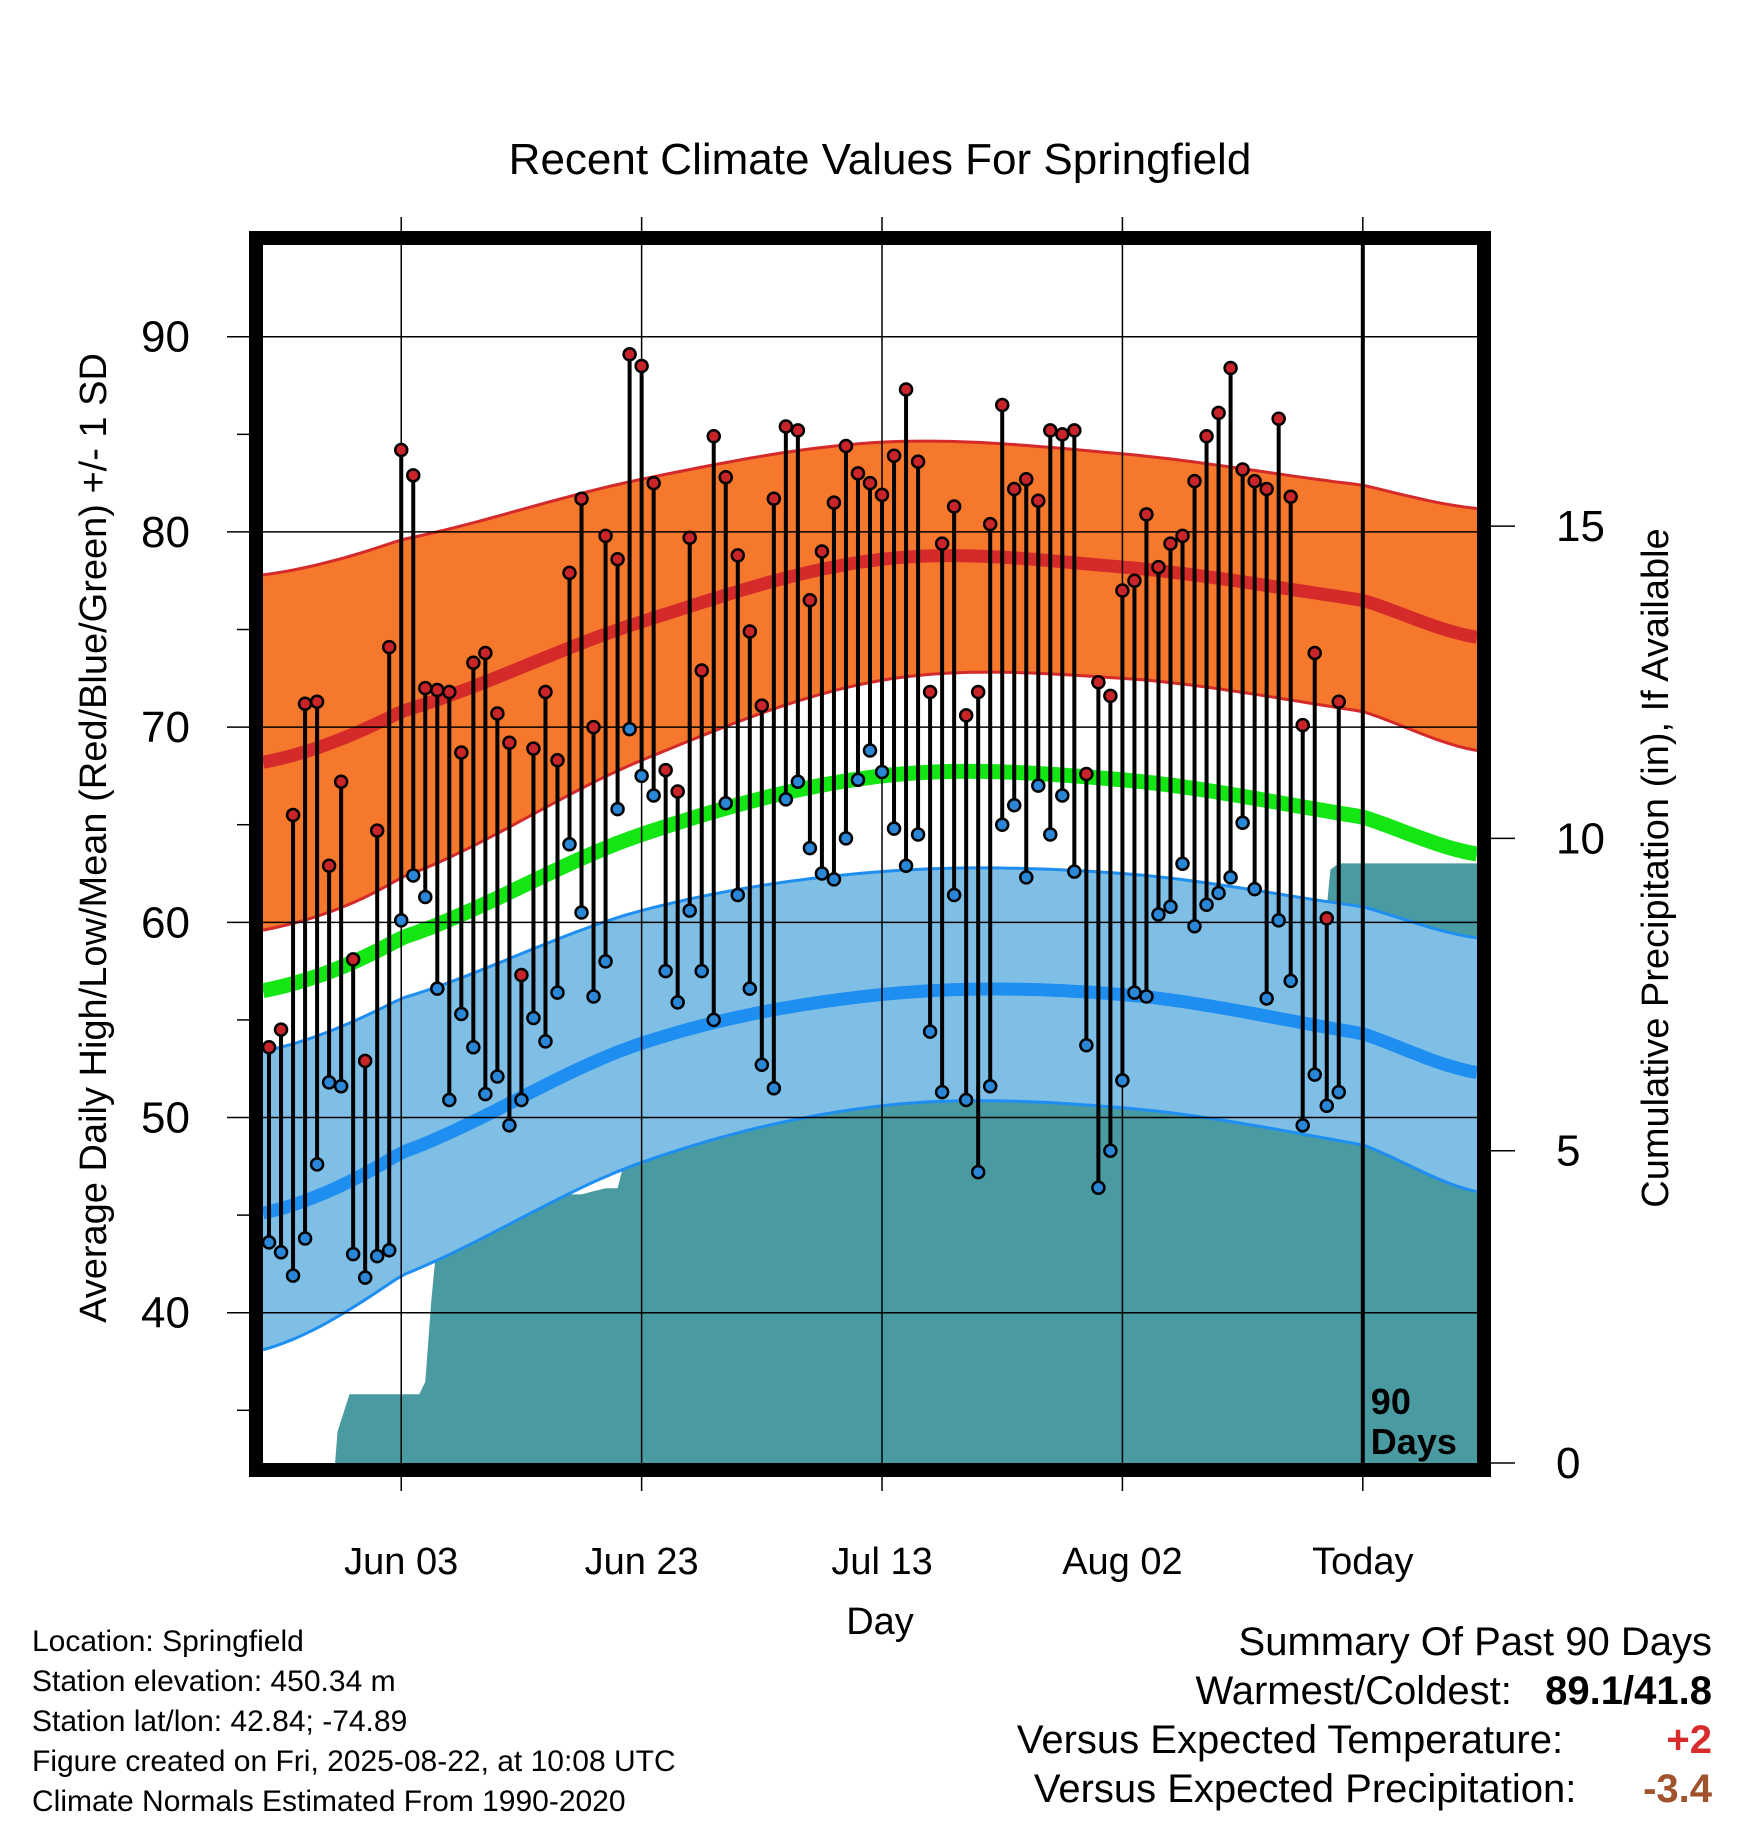  What do you see at coordinates (1580, 838) in the screenshot?
I see `y2-tick-label-2: 10` at bounding box center [1580, 838].